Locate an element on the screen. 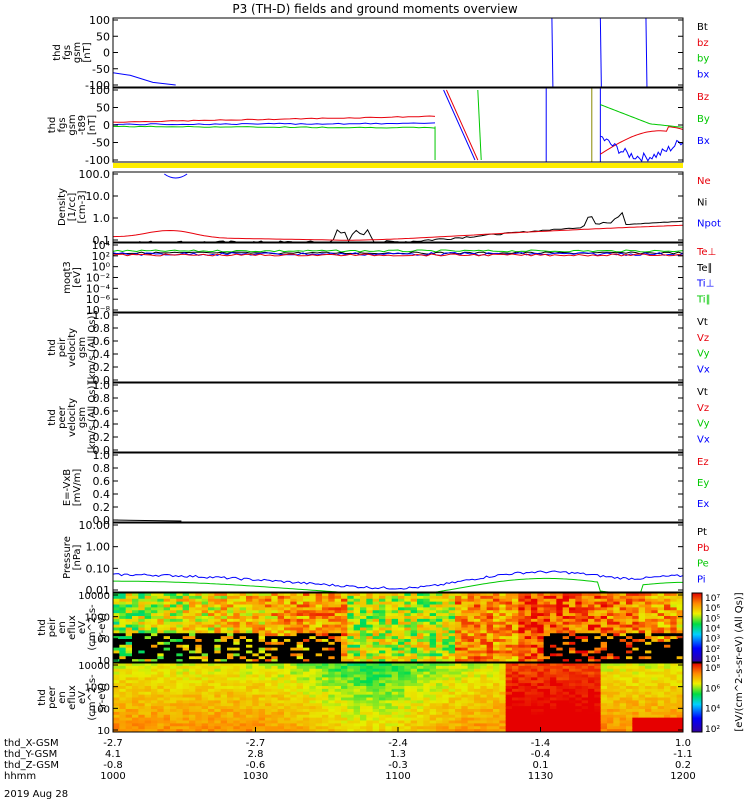  legend-Vx: Vx is located at coordinates (703, 439).